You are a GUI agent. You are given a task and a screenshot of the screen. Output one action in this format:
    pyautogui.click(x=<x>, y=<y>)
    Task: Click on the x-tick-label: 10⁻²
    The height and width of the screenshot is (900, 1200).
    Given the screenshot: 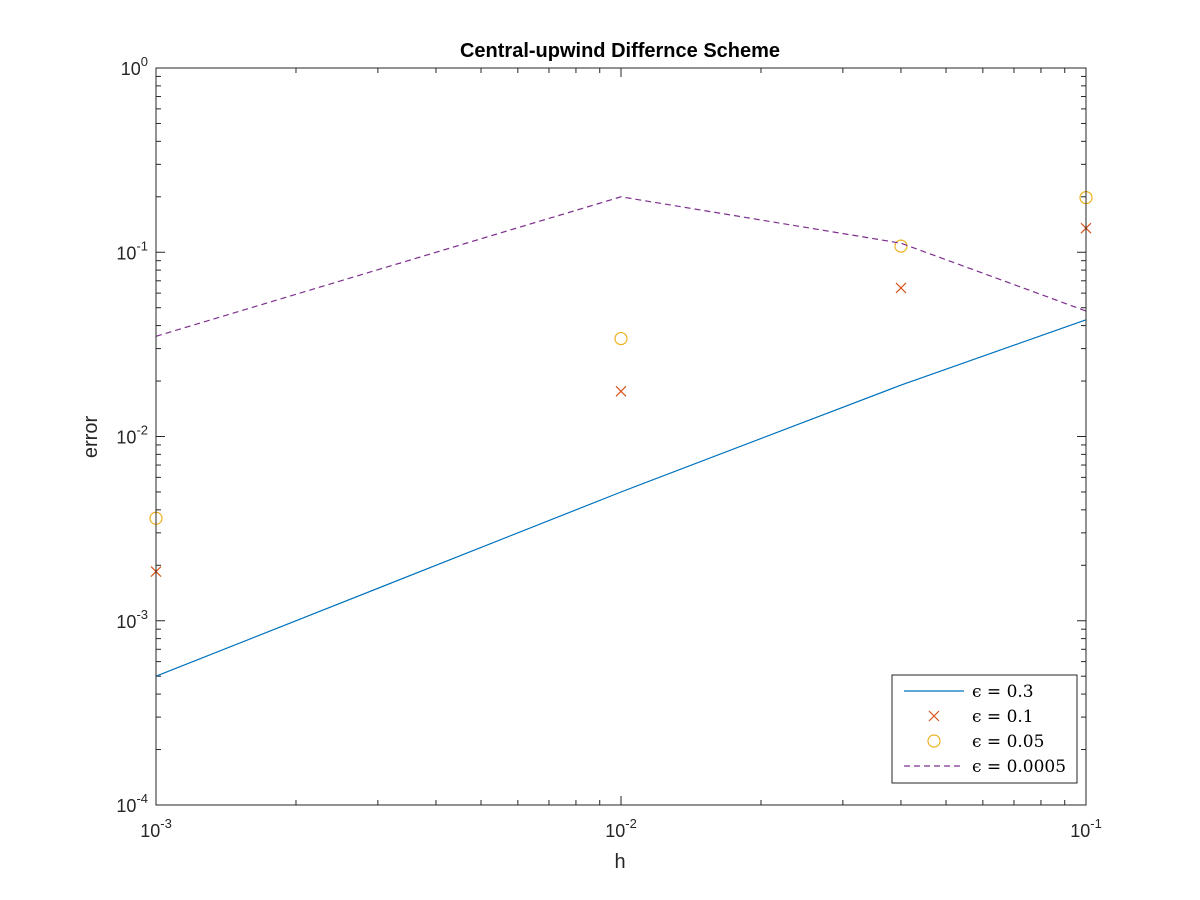 What is the action you would take?
    pyautogui.click(x=621, y=828)
    